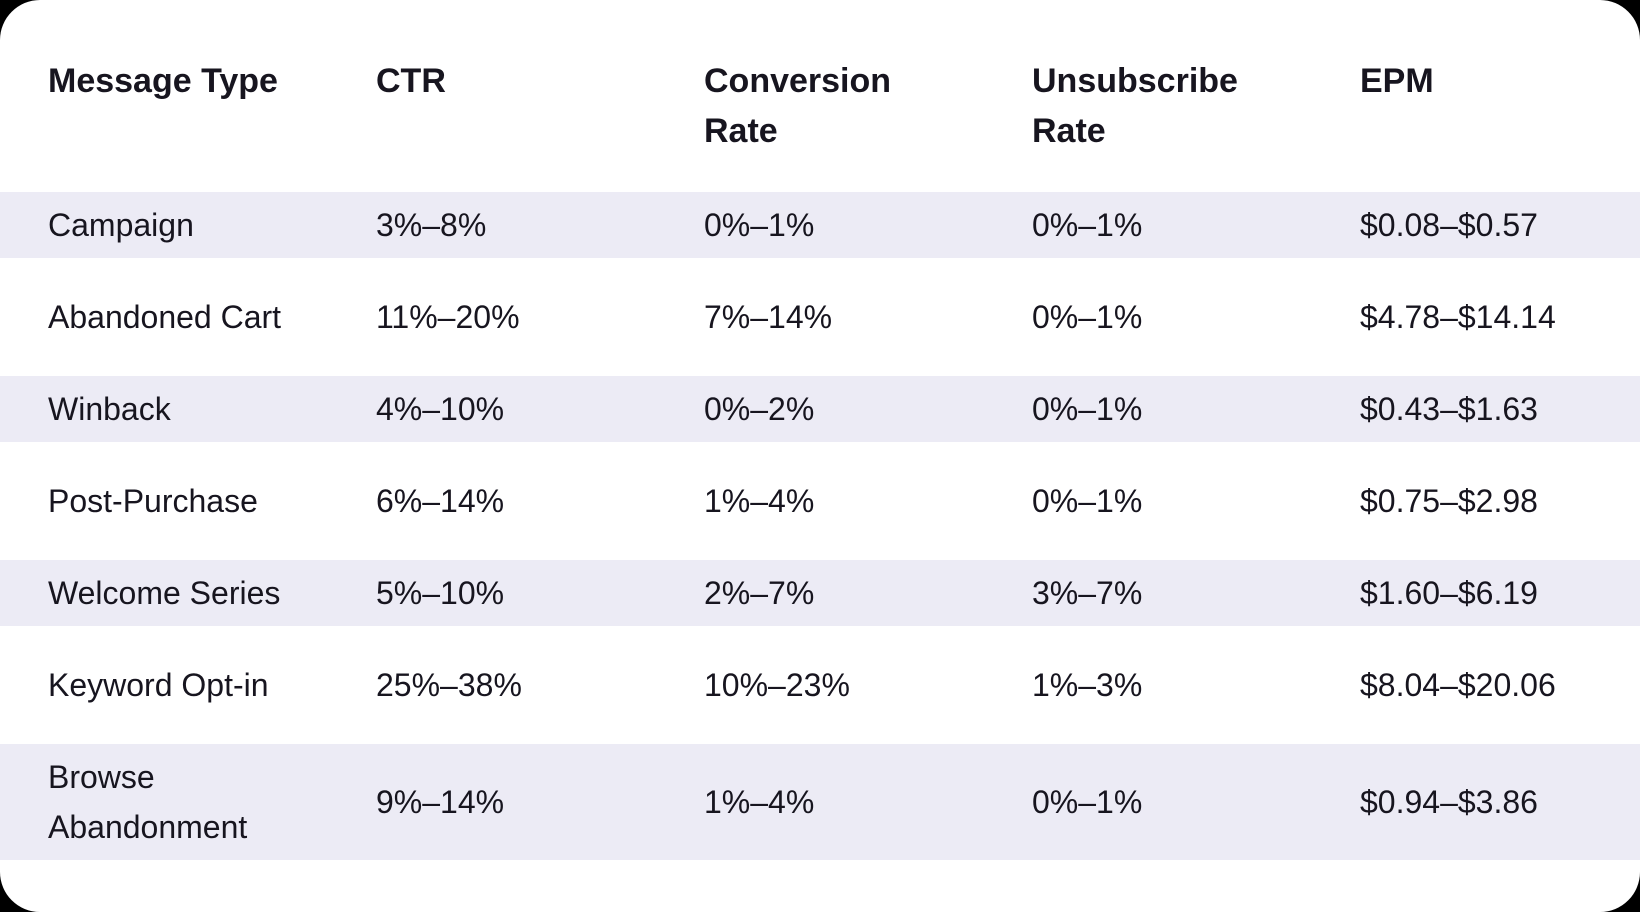 The image size is (1640, 912). What do you see at coordinates (798, 81) in the screenshot?
I see `column-header-label: Conversion` at bounding box center [798, 81].